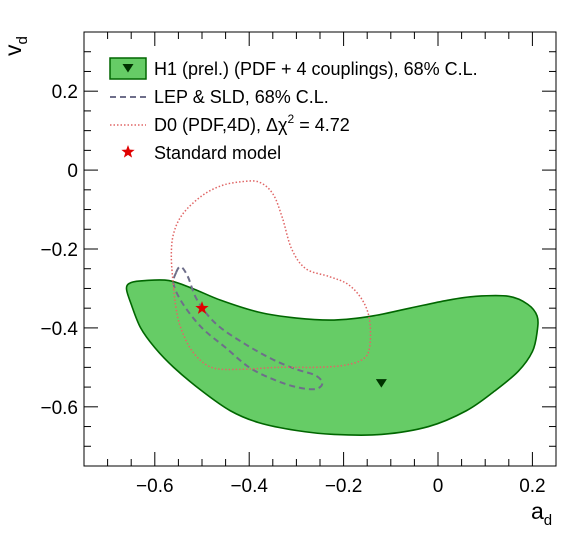 The height and width of the screenshot is (550, 567). Describe the element at coordinates (344, 486) in the screenshot. I see `x-tick-label: −0.2` at that location.